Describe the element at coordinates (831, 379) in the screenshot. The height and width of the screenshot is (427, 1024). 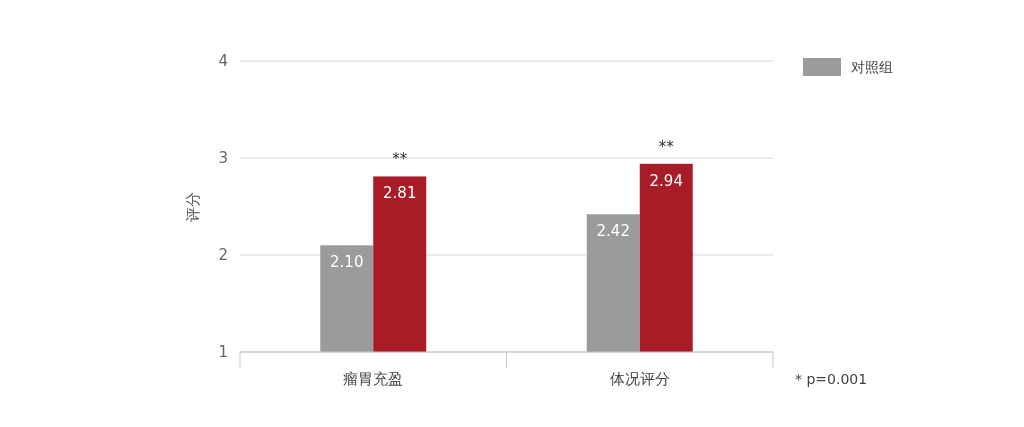
I see `text: * p=0.001` at that location.